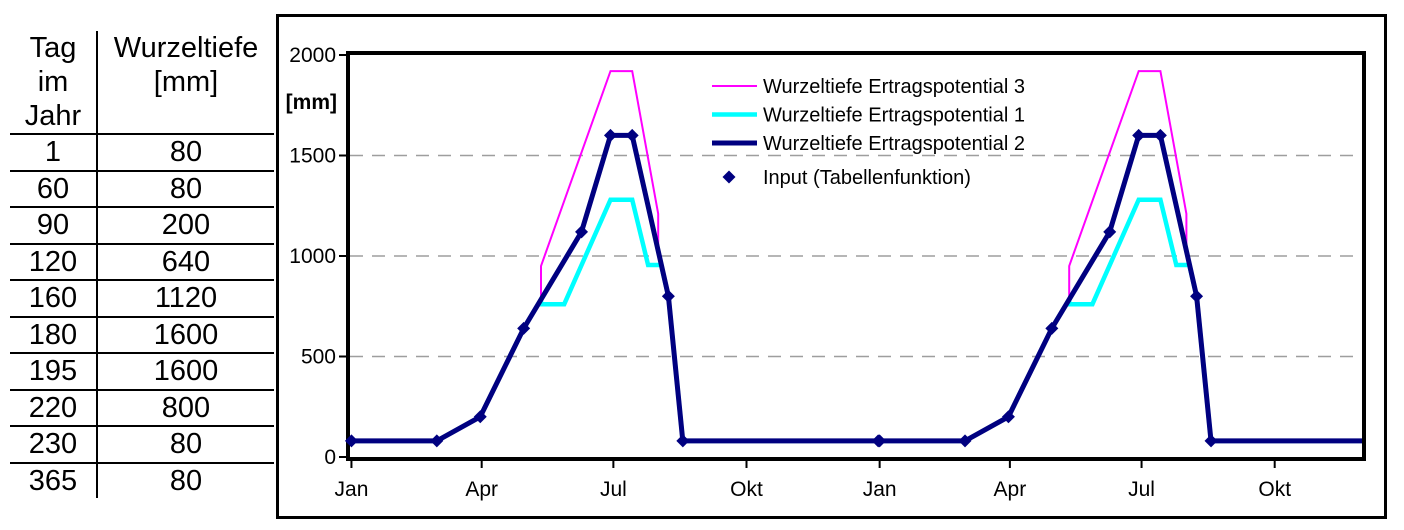 This screenshot has height=530, width=1404. What do you see at coordinates (54, 262) in the screenshot?
I see `cell-day-of-year: 120` at bounding box center [54, 262].